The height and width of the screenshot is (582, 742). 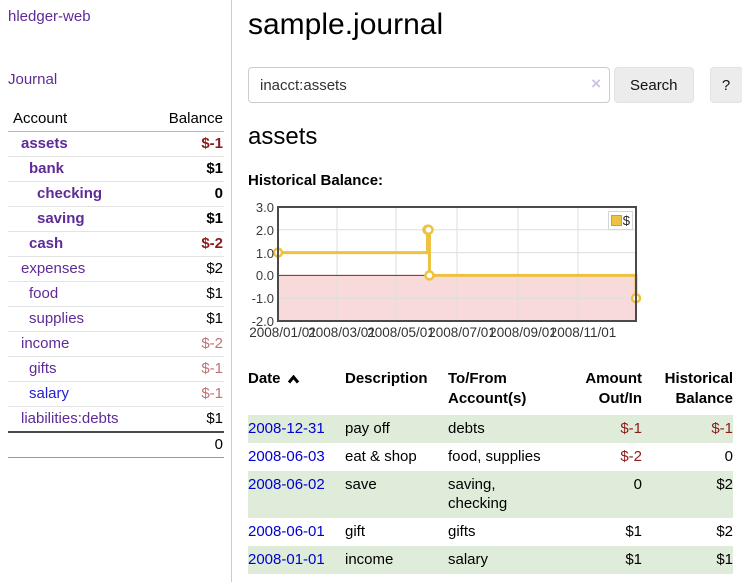 I want to click on account-link: cash, so click(x=46, y=243).